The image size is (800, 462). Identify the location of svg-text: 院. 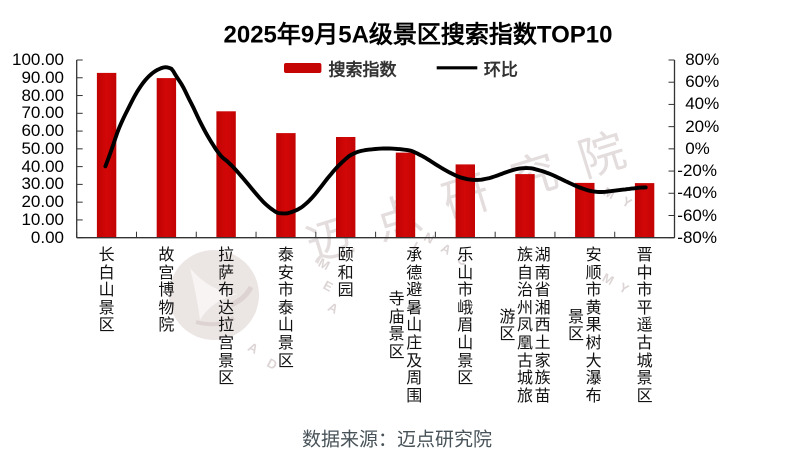
(601, 154).